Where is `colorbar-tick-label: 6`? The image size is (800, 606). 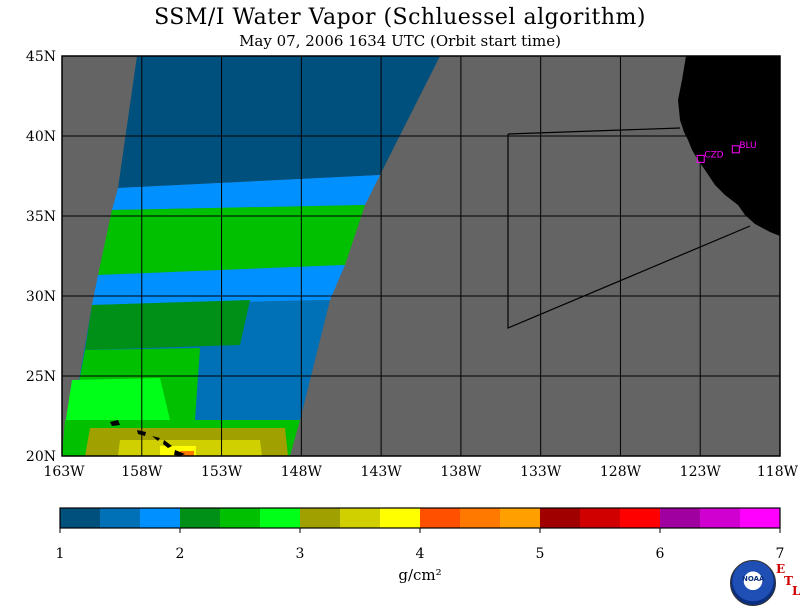
colorbar-tick-label: 6 is located at coordinates (660, 554).